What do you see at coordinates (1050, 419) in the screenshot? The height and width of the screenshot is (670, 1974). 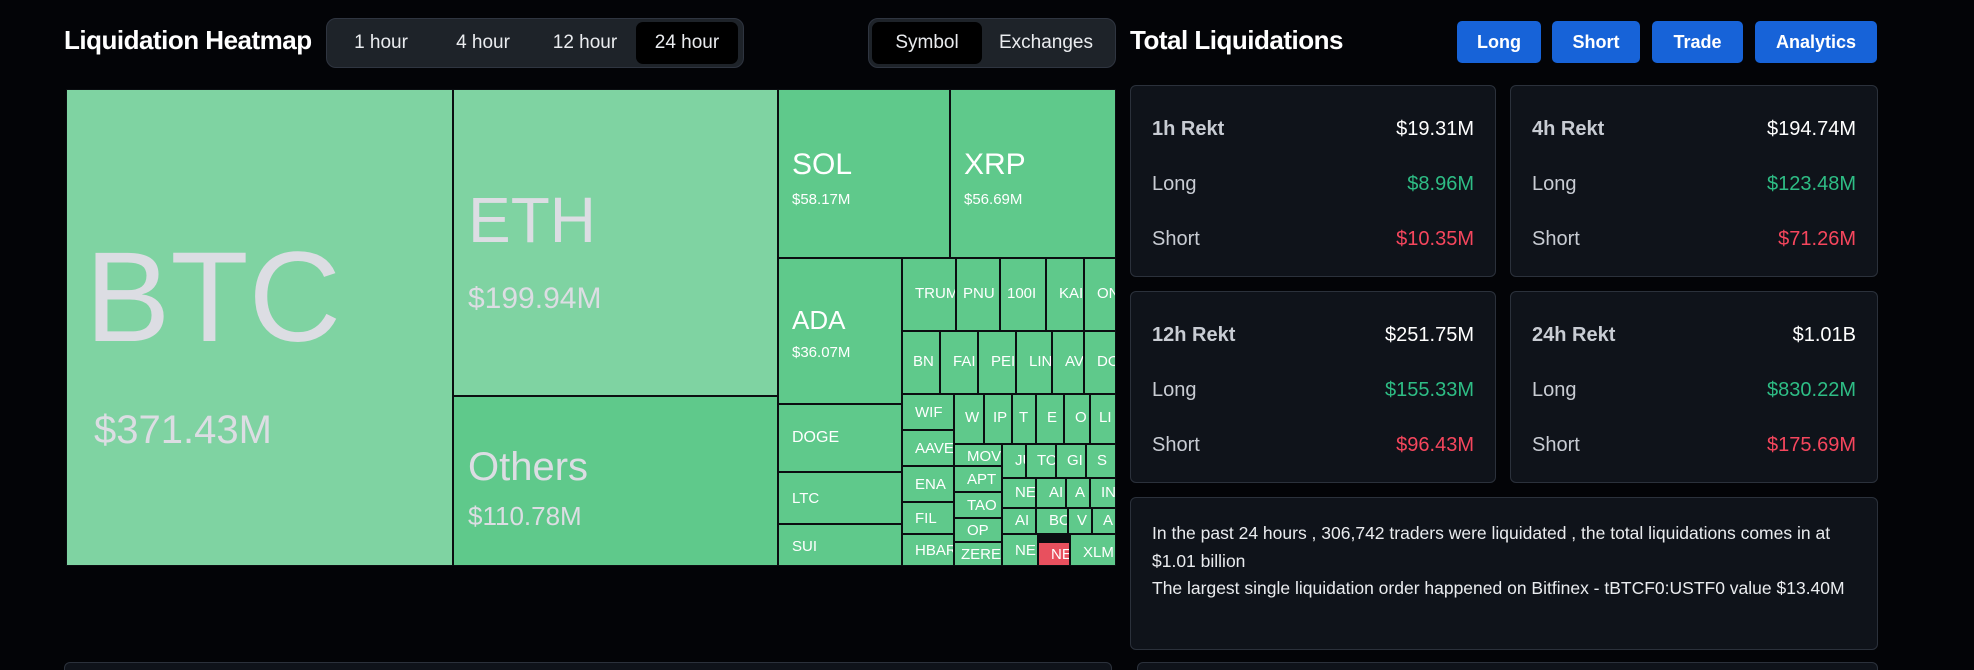 I see `treemap-tile: E` at bounding box center [1050, 419].